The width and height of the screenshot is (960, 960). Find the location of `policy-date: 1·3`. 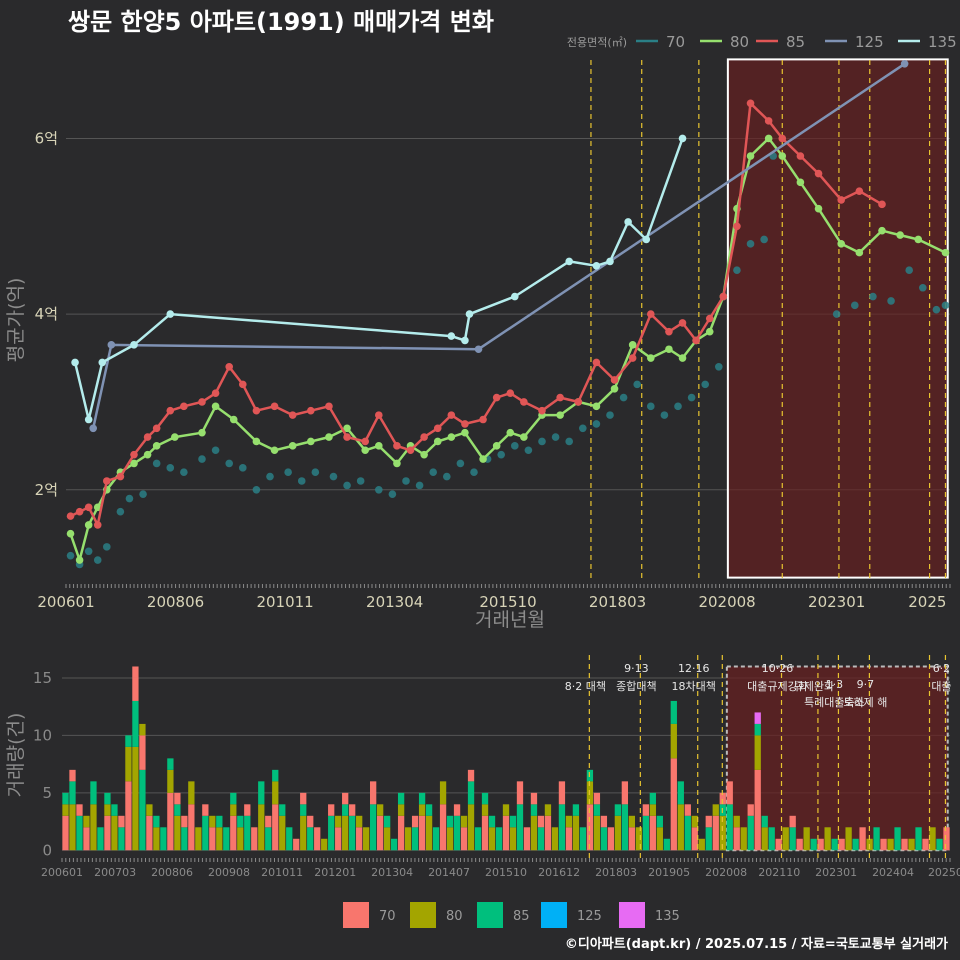

policy-date: 1·3 is located at coordinates (835, 684).